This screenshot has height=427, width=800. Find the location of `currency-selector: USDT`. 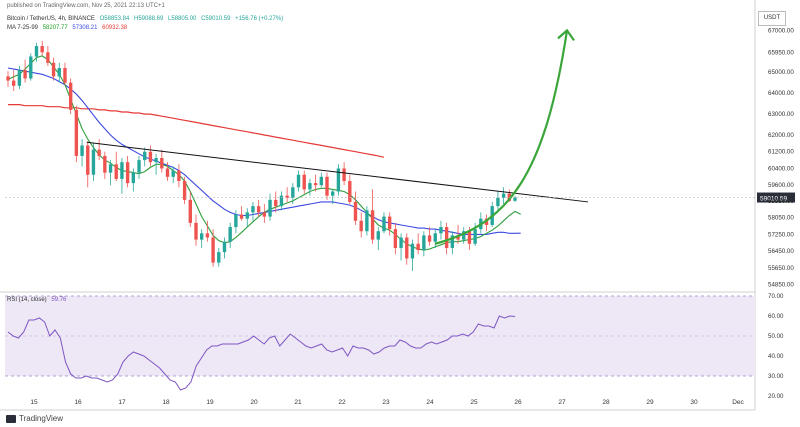

currency-selector: USDT is located at coordinates (772, 18).